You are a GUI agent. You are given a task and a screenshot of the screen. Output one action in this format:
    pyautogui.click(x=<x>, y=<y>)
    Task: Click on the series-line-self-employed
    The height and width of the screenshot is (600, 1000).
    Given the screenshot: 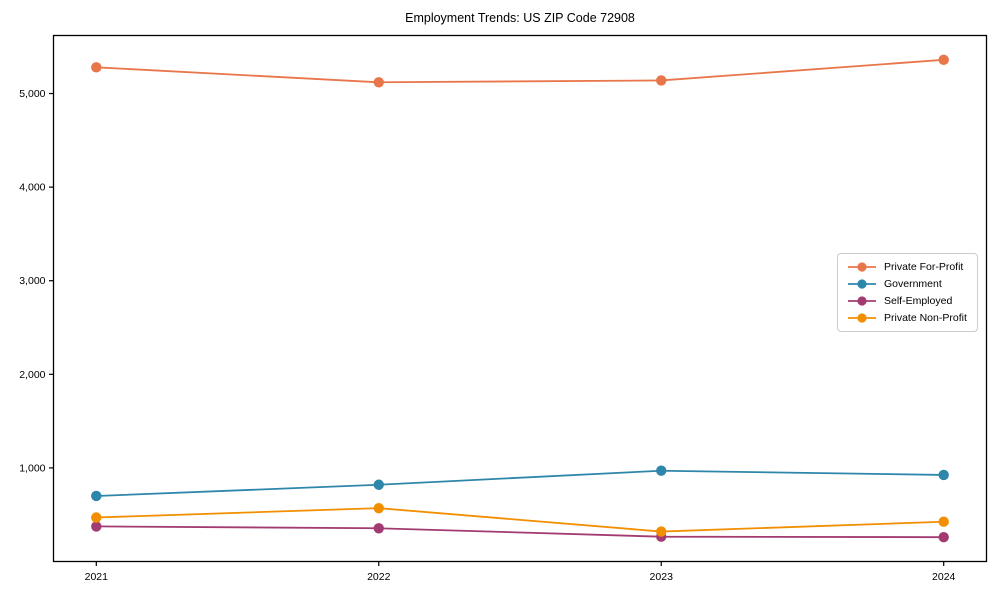 What is the action you would take?
    pyautogui.click(x=520, y=532)
    